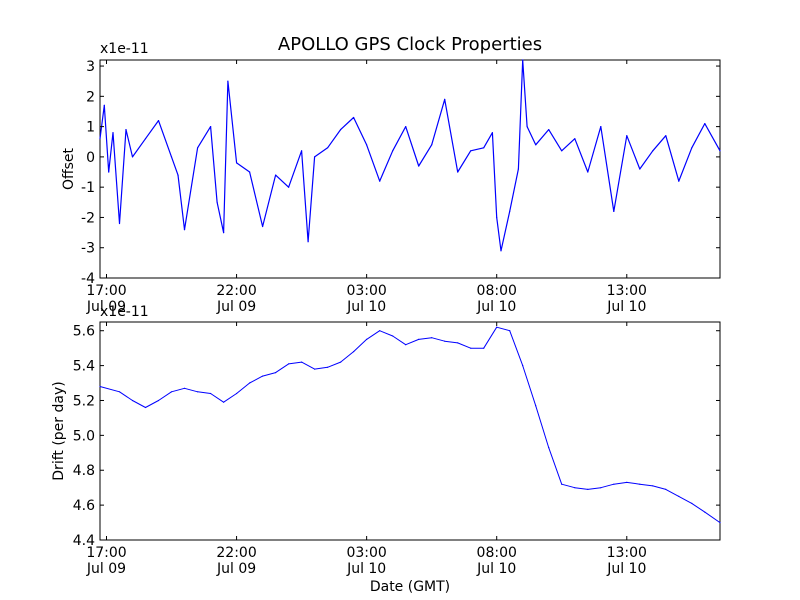 The image size is (800, 600). Describe the element at coordinates (84, 506) in the screenshot. I see `drift-y-tick-label: 4.6` at that location.